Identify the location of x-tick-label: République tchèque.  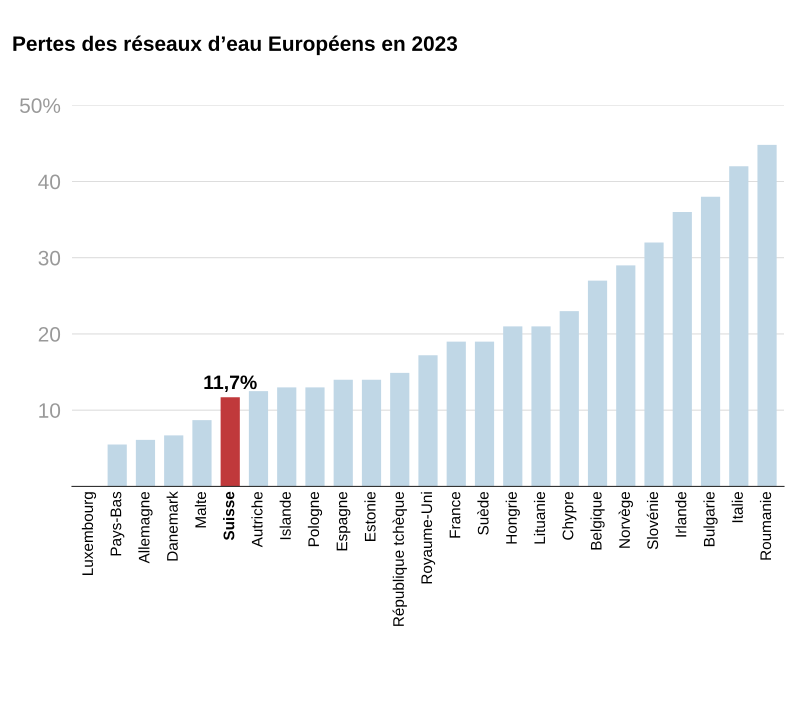
(399, 559).